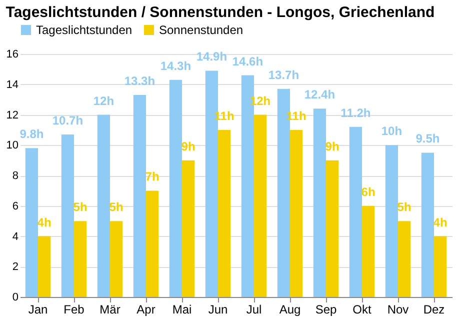 The height and width of the screenshot is (320, 457). What do you see at coordinates (326, 309) in the screenshot?
I see `x-tick-label: Sep` at bounding box center [326, 309].